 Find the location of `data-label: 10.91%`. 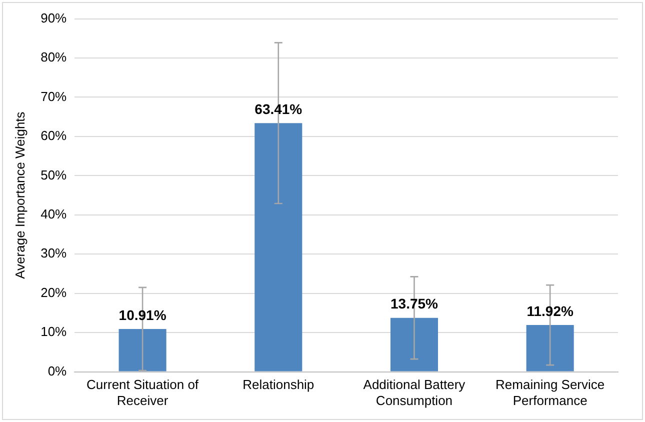

data-label: 10.91% is located at coordinates (142, 314).